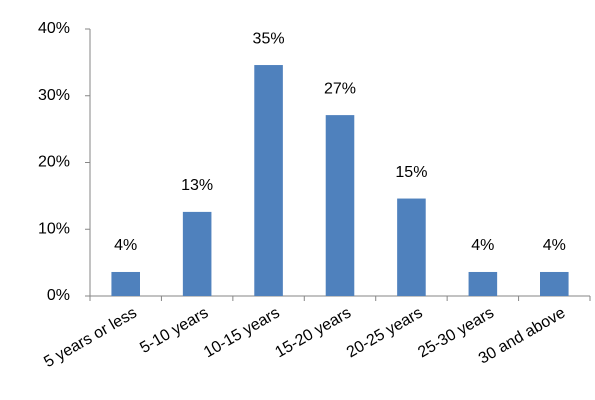  What do you see at coordinates (197, 185) in the screenshot?
I see `data-label: 13%` at bounding box center [197, 185].